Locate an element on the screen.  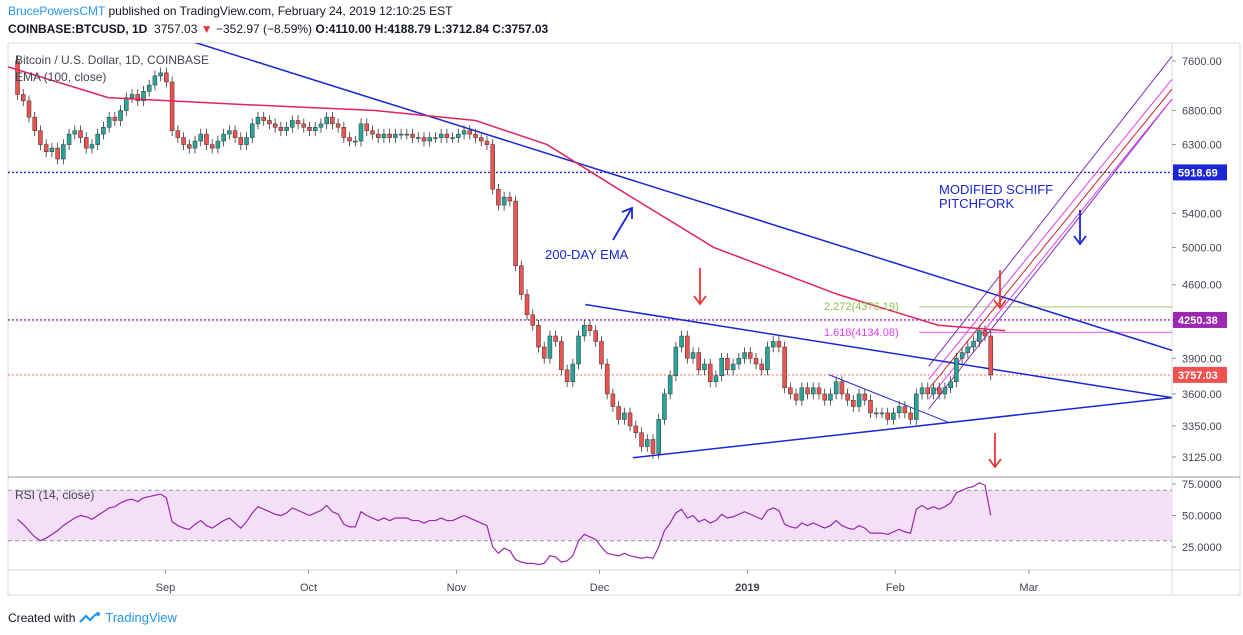
price-tick-label: 7600.00 is located at coordinates (1202, 62).